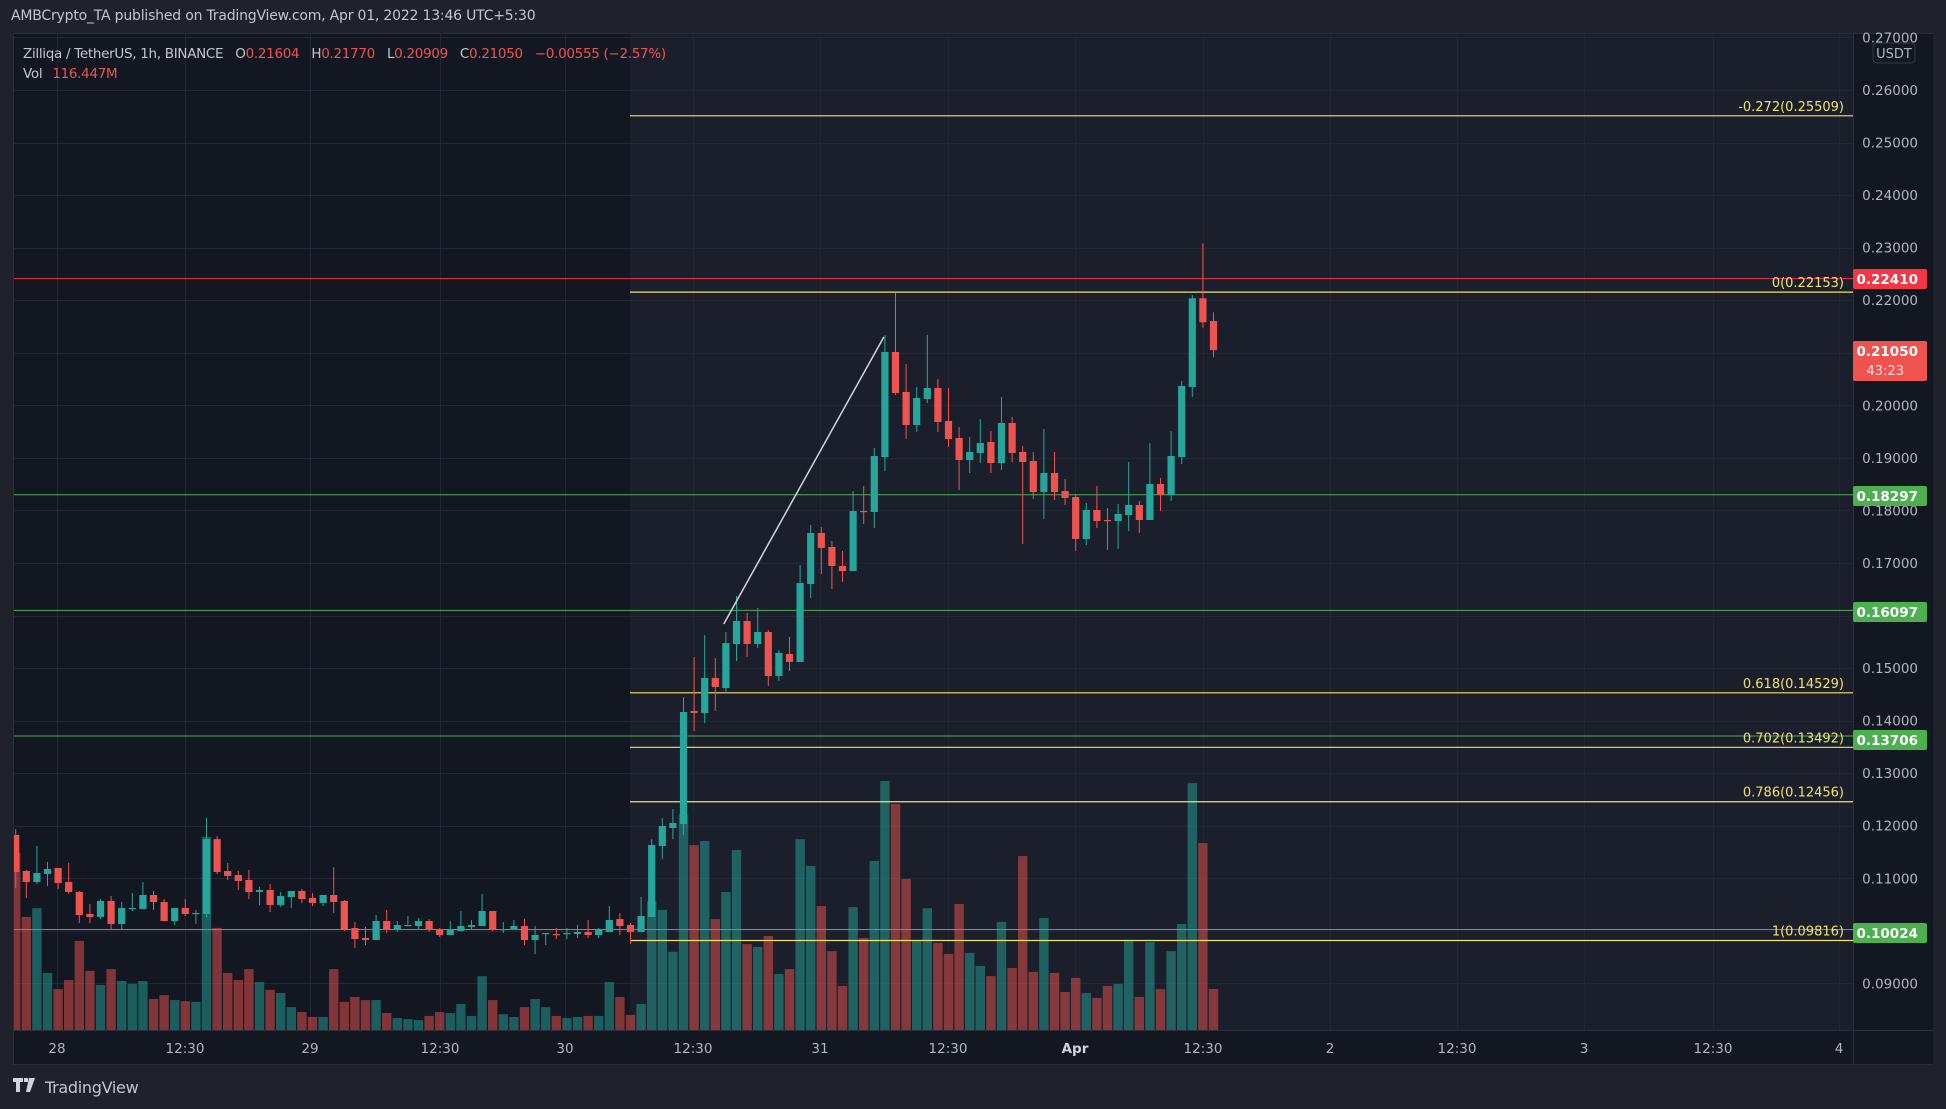 The height and width of the screenshot is (1109, 1946). I want to click on time-tick: 12:30, so click(1203, 1049).